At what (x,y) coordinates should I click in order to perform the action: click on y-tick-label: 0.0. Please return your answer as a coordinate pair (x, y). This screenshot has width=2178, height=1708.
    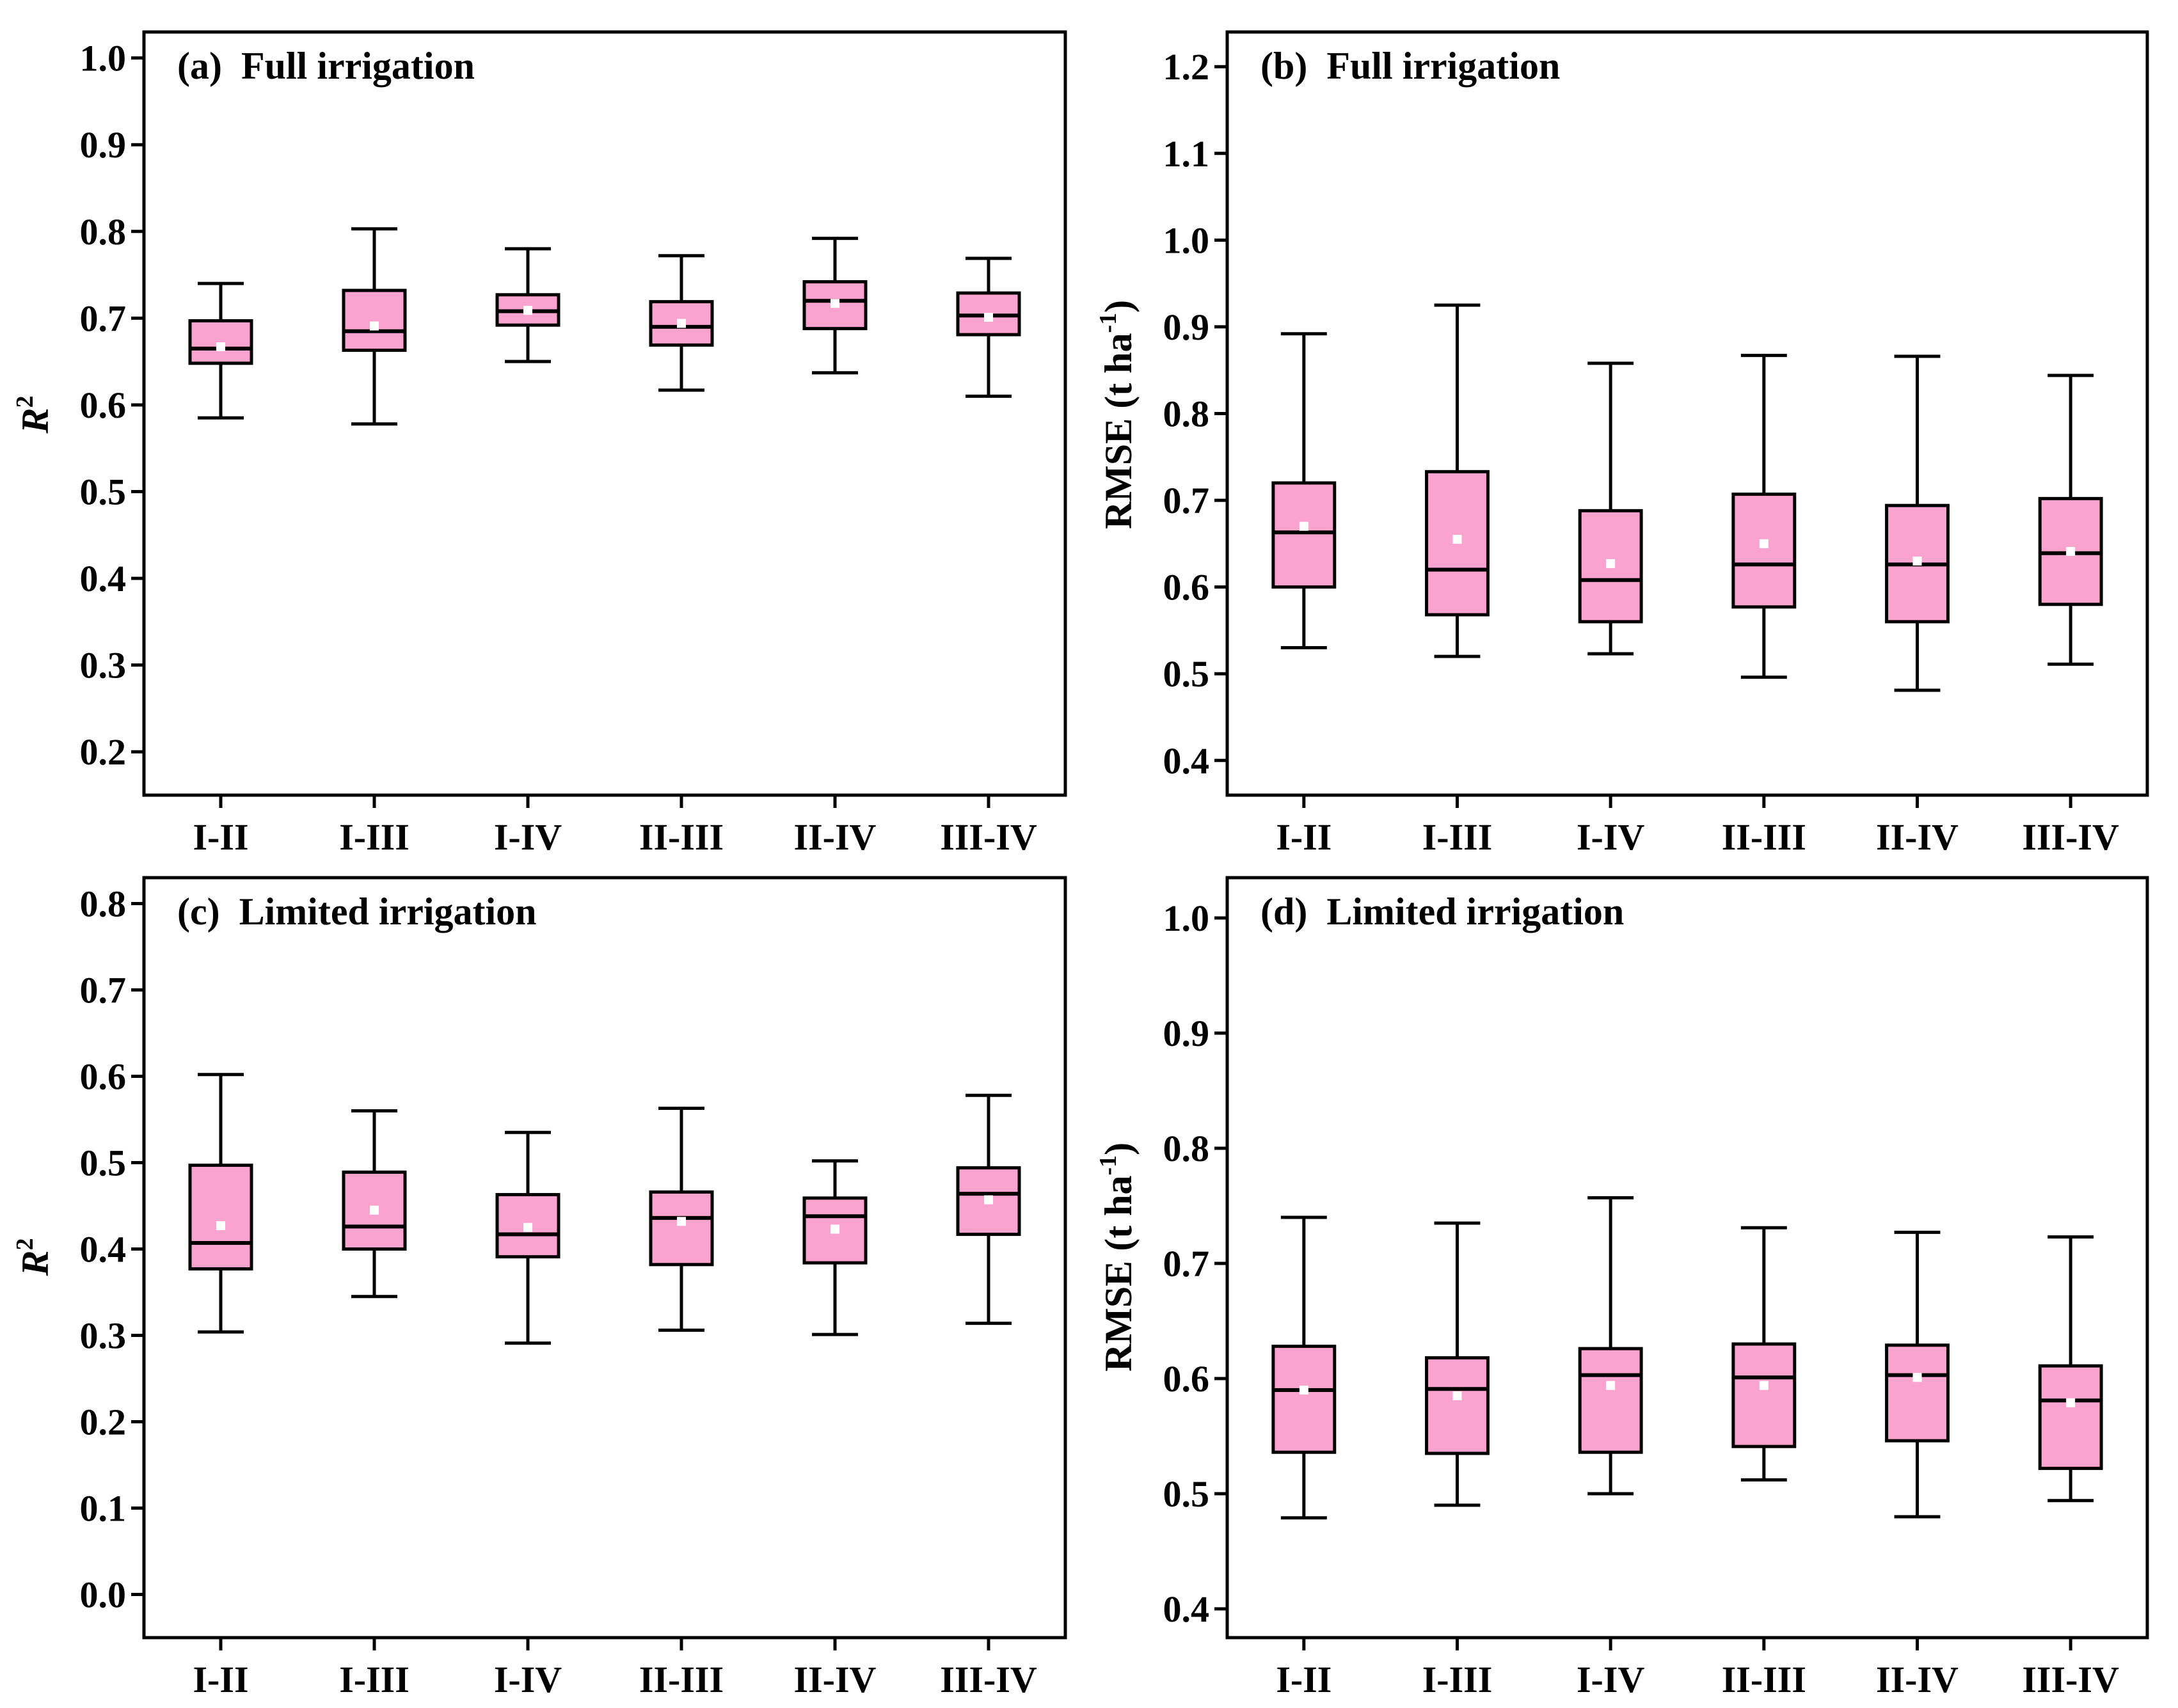
    Looking at the image, I should click on (103, 1595).